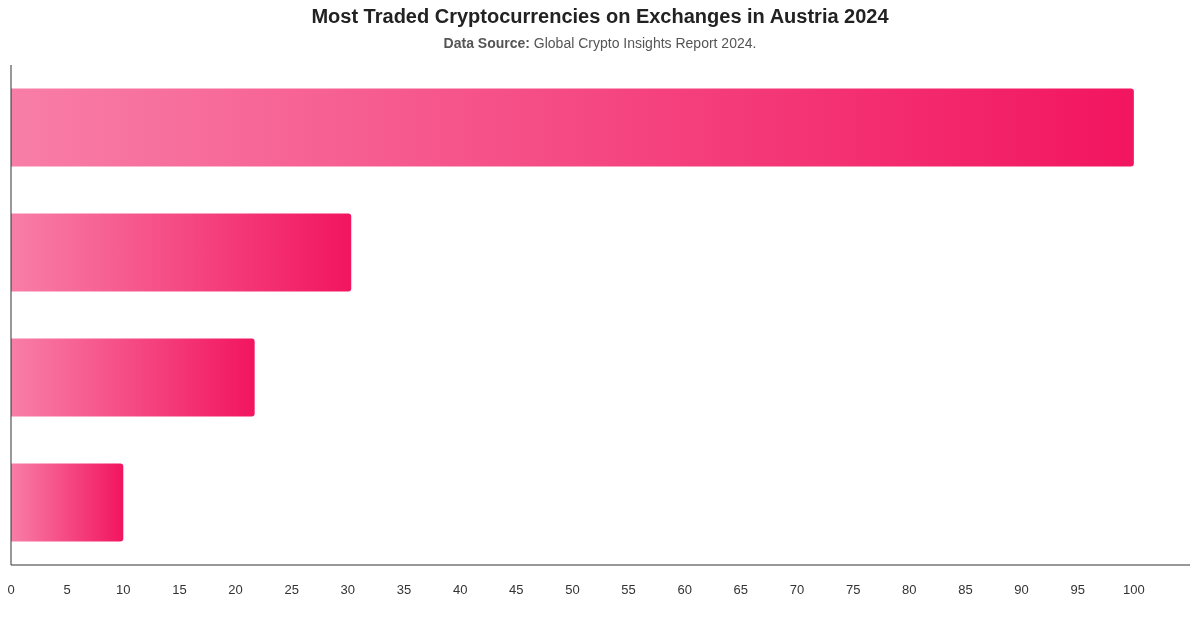 The image size is (1200, 628). I want to click on x-tick-label: 65, so click(741, 590).